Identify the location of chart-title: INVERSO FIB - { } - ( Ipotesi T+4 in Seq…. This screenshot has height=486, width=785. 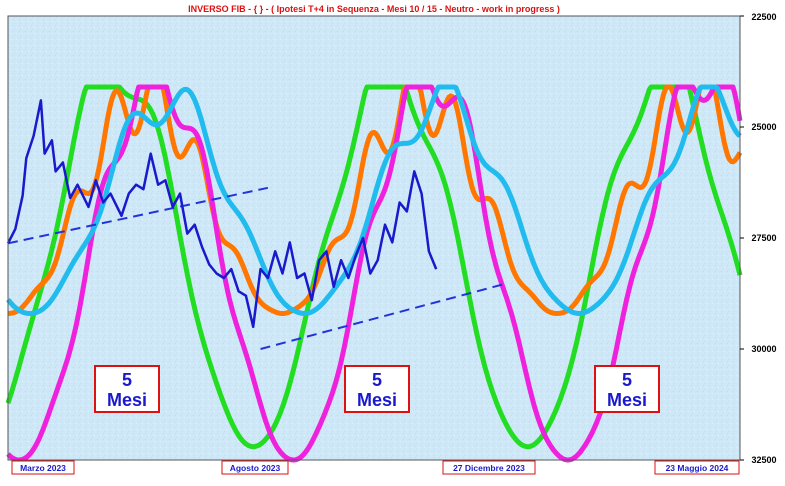
(374, 9).